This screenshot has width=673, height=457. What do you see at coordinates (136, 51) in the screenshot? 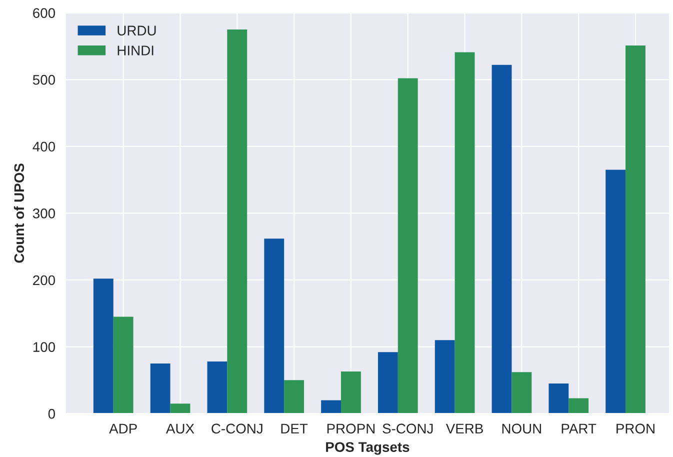
I see `legend-label: HINDI` at bounding box center [136, 51].